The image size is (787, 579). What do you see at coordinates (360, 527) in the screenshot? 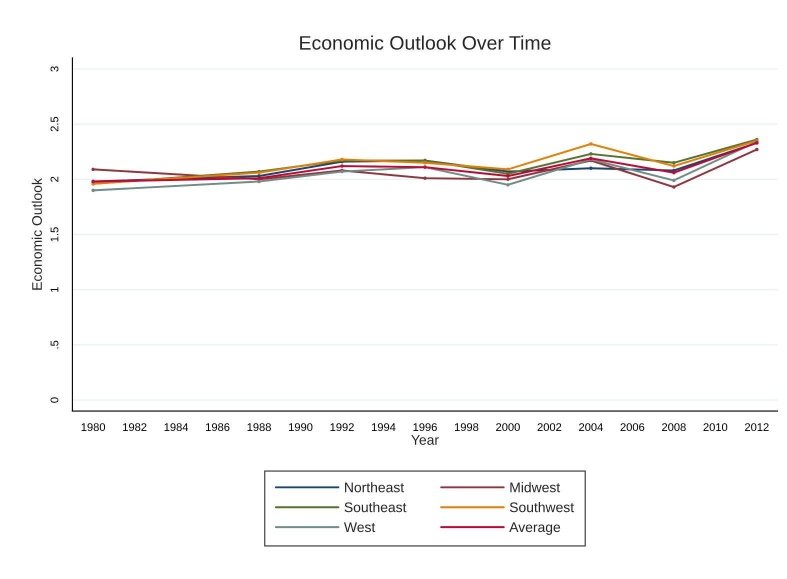
I see `legend-label: West` at bounding box center [360, 527].